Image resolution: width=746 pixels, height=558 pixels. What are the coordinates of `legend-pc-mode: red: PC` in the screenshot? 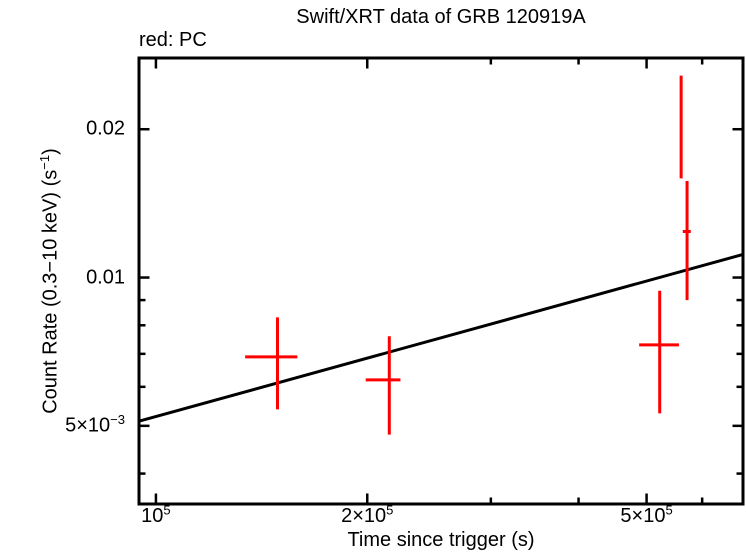 It's located at (173, 40).